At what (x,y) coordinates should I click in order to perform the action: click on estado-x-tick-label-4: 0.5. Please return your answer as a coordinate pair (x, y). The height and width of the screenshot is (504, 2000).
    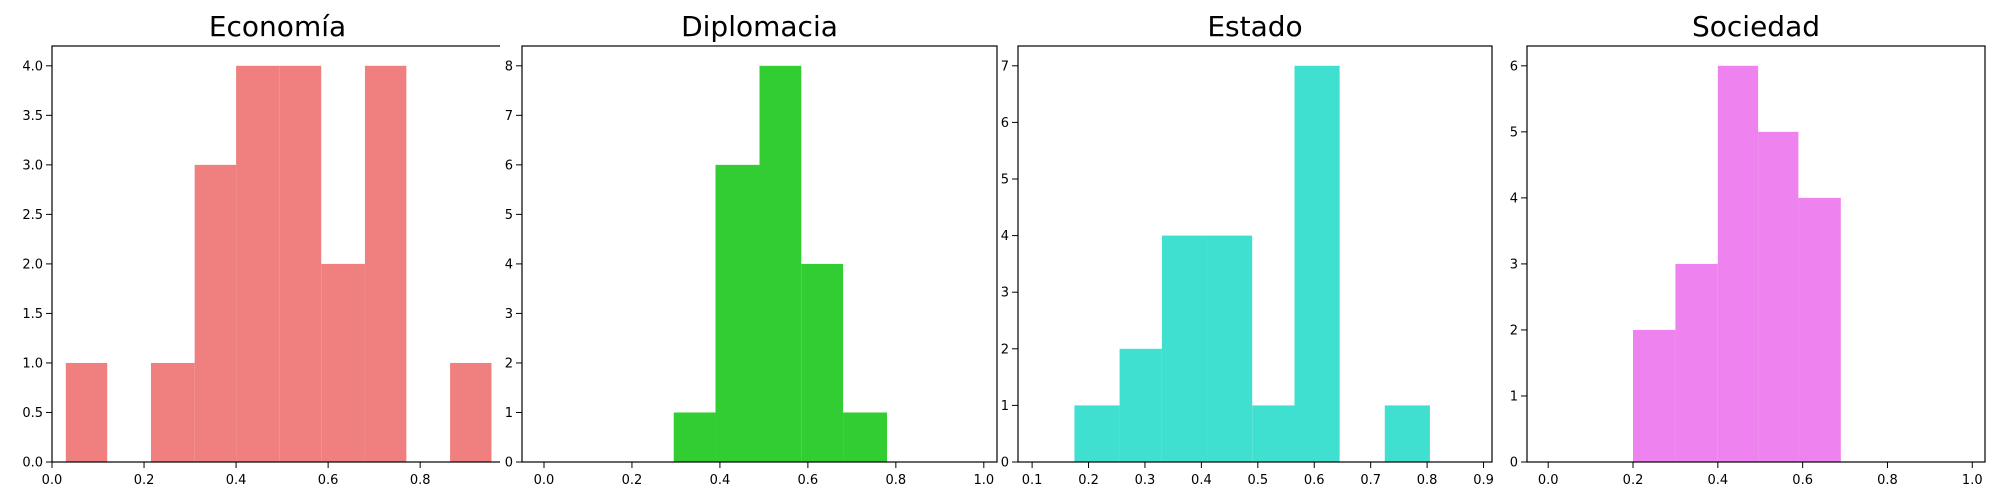
    Looking at the image, I should click on (1257, 480).